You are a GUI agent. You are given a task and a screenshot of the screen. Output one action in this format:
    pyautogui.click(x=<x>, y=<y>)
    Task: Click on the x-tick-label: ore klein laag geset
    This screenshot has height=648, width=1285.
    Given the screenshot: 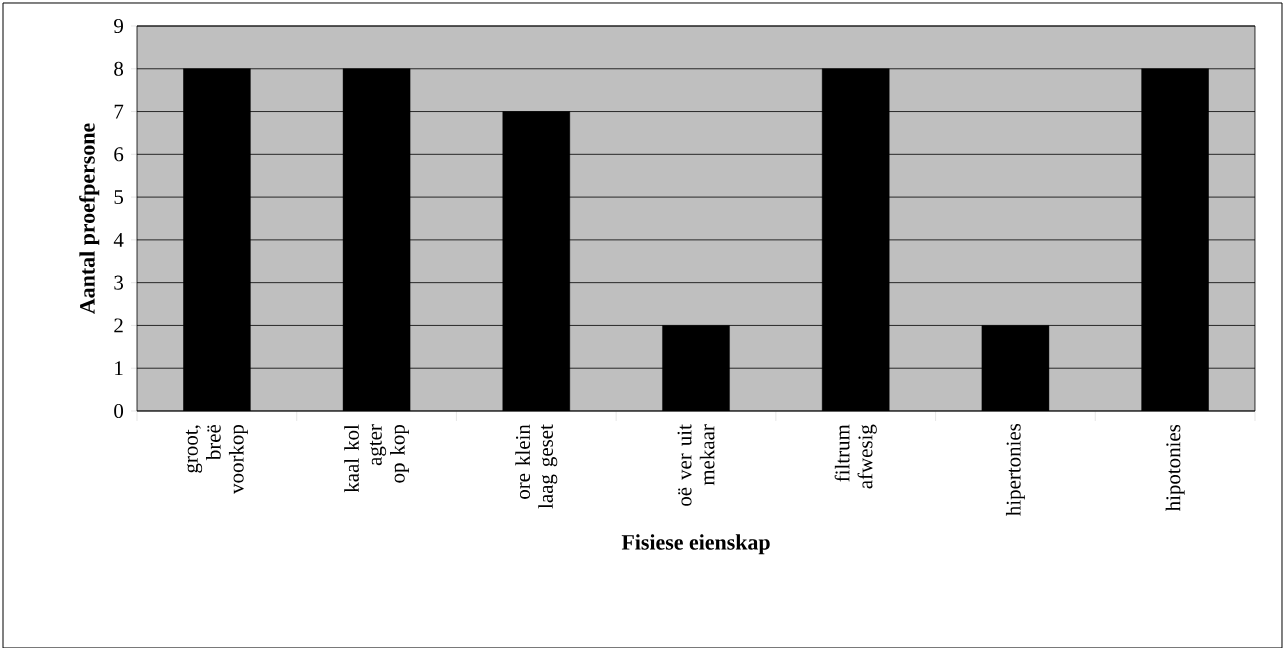 What is the action you would take?
    pyautogui.click(x=536, y=466)
    